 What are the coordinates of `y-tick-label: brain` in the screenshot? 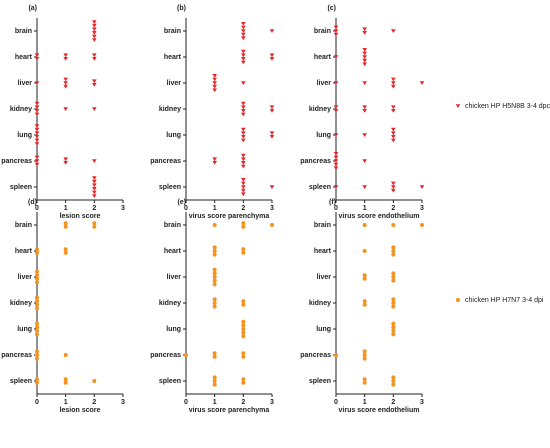 It's located at (23, 225).